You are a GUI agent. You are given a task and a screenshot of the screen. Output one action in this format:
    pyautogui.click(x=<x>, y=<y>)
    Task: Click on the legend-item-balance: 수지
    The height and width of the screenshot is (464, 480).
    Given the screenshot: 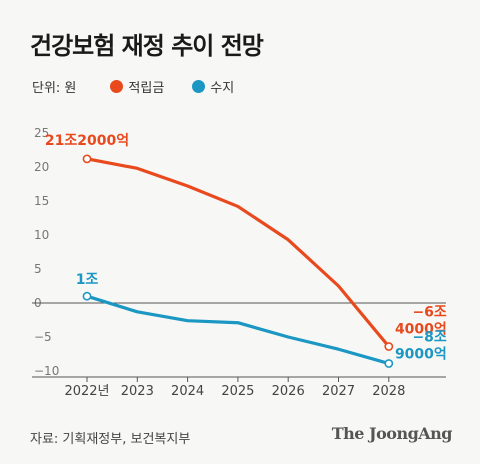 What is the action you would take?
    pyautogui.click(x=213, y=86)
    